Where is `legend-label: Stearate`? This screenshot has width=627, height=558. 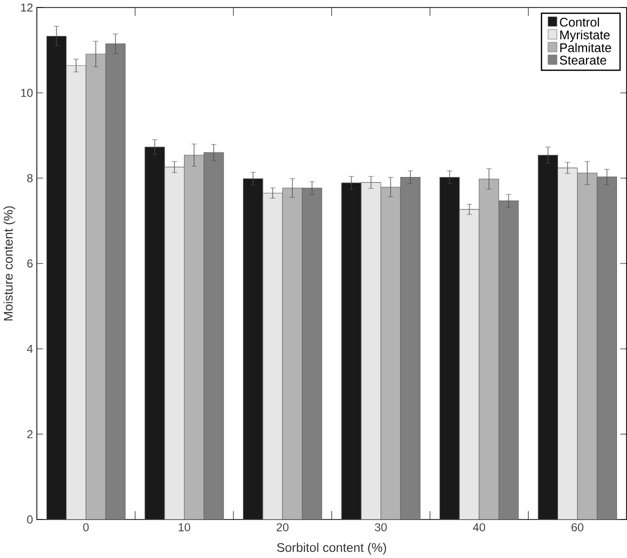 legend-label: Stearate is located at coordinates (583, 60).